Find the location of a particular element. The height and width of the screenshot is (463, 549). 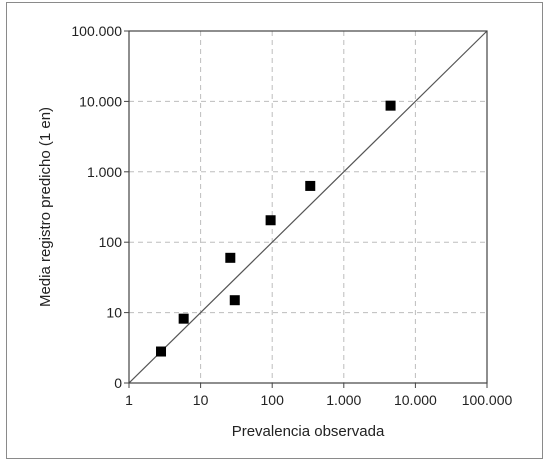

y-tick-label: 100 is located at coordinates (111, 242).